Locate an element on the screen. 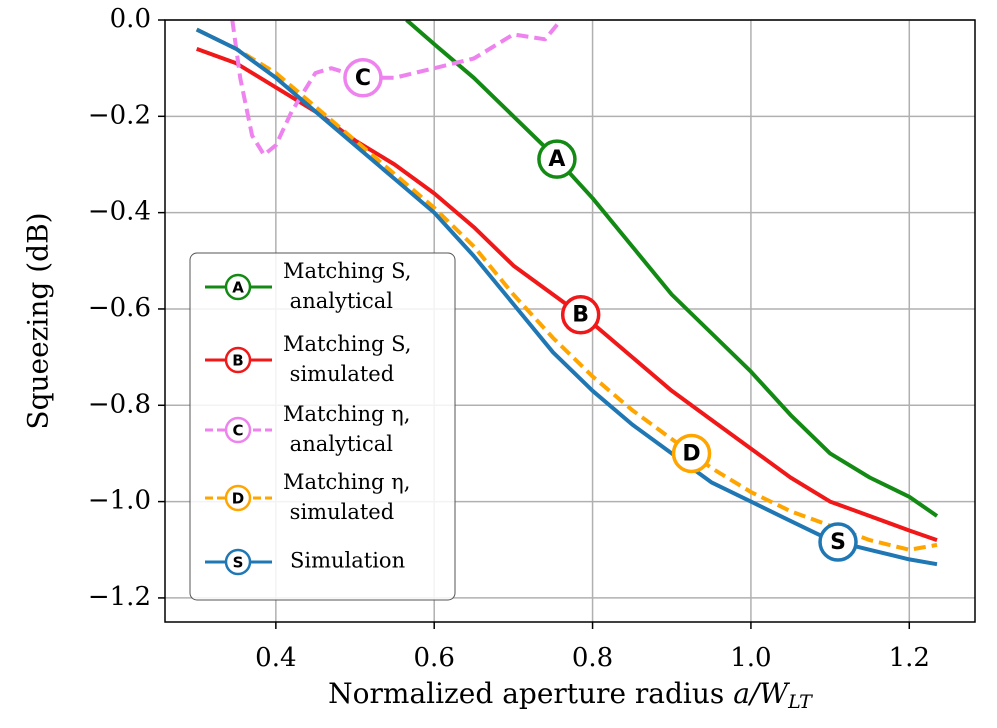 Image resolution: width=997 pixels, height=728 pixels. curve-marker-letter: B is located at coordinates (580, 315).